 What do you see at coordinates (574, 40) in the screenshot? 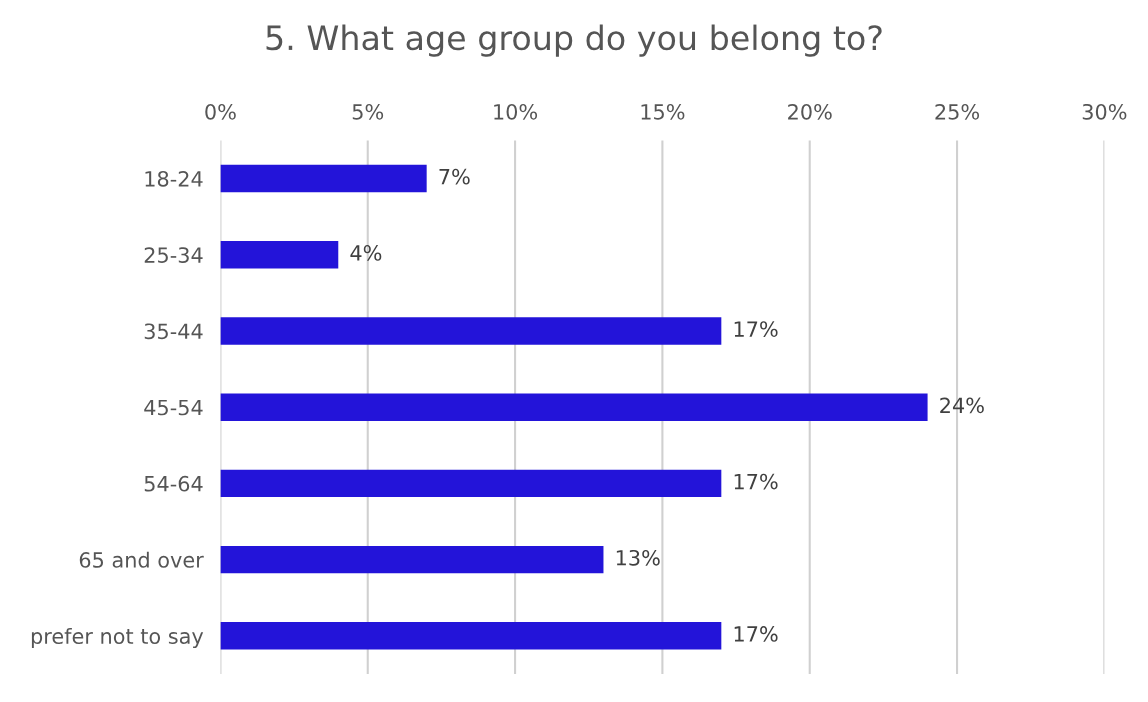
I see `chart-title: 5. What age group do you belong to?` at bounding box center [574, 40].